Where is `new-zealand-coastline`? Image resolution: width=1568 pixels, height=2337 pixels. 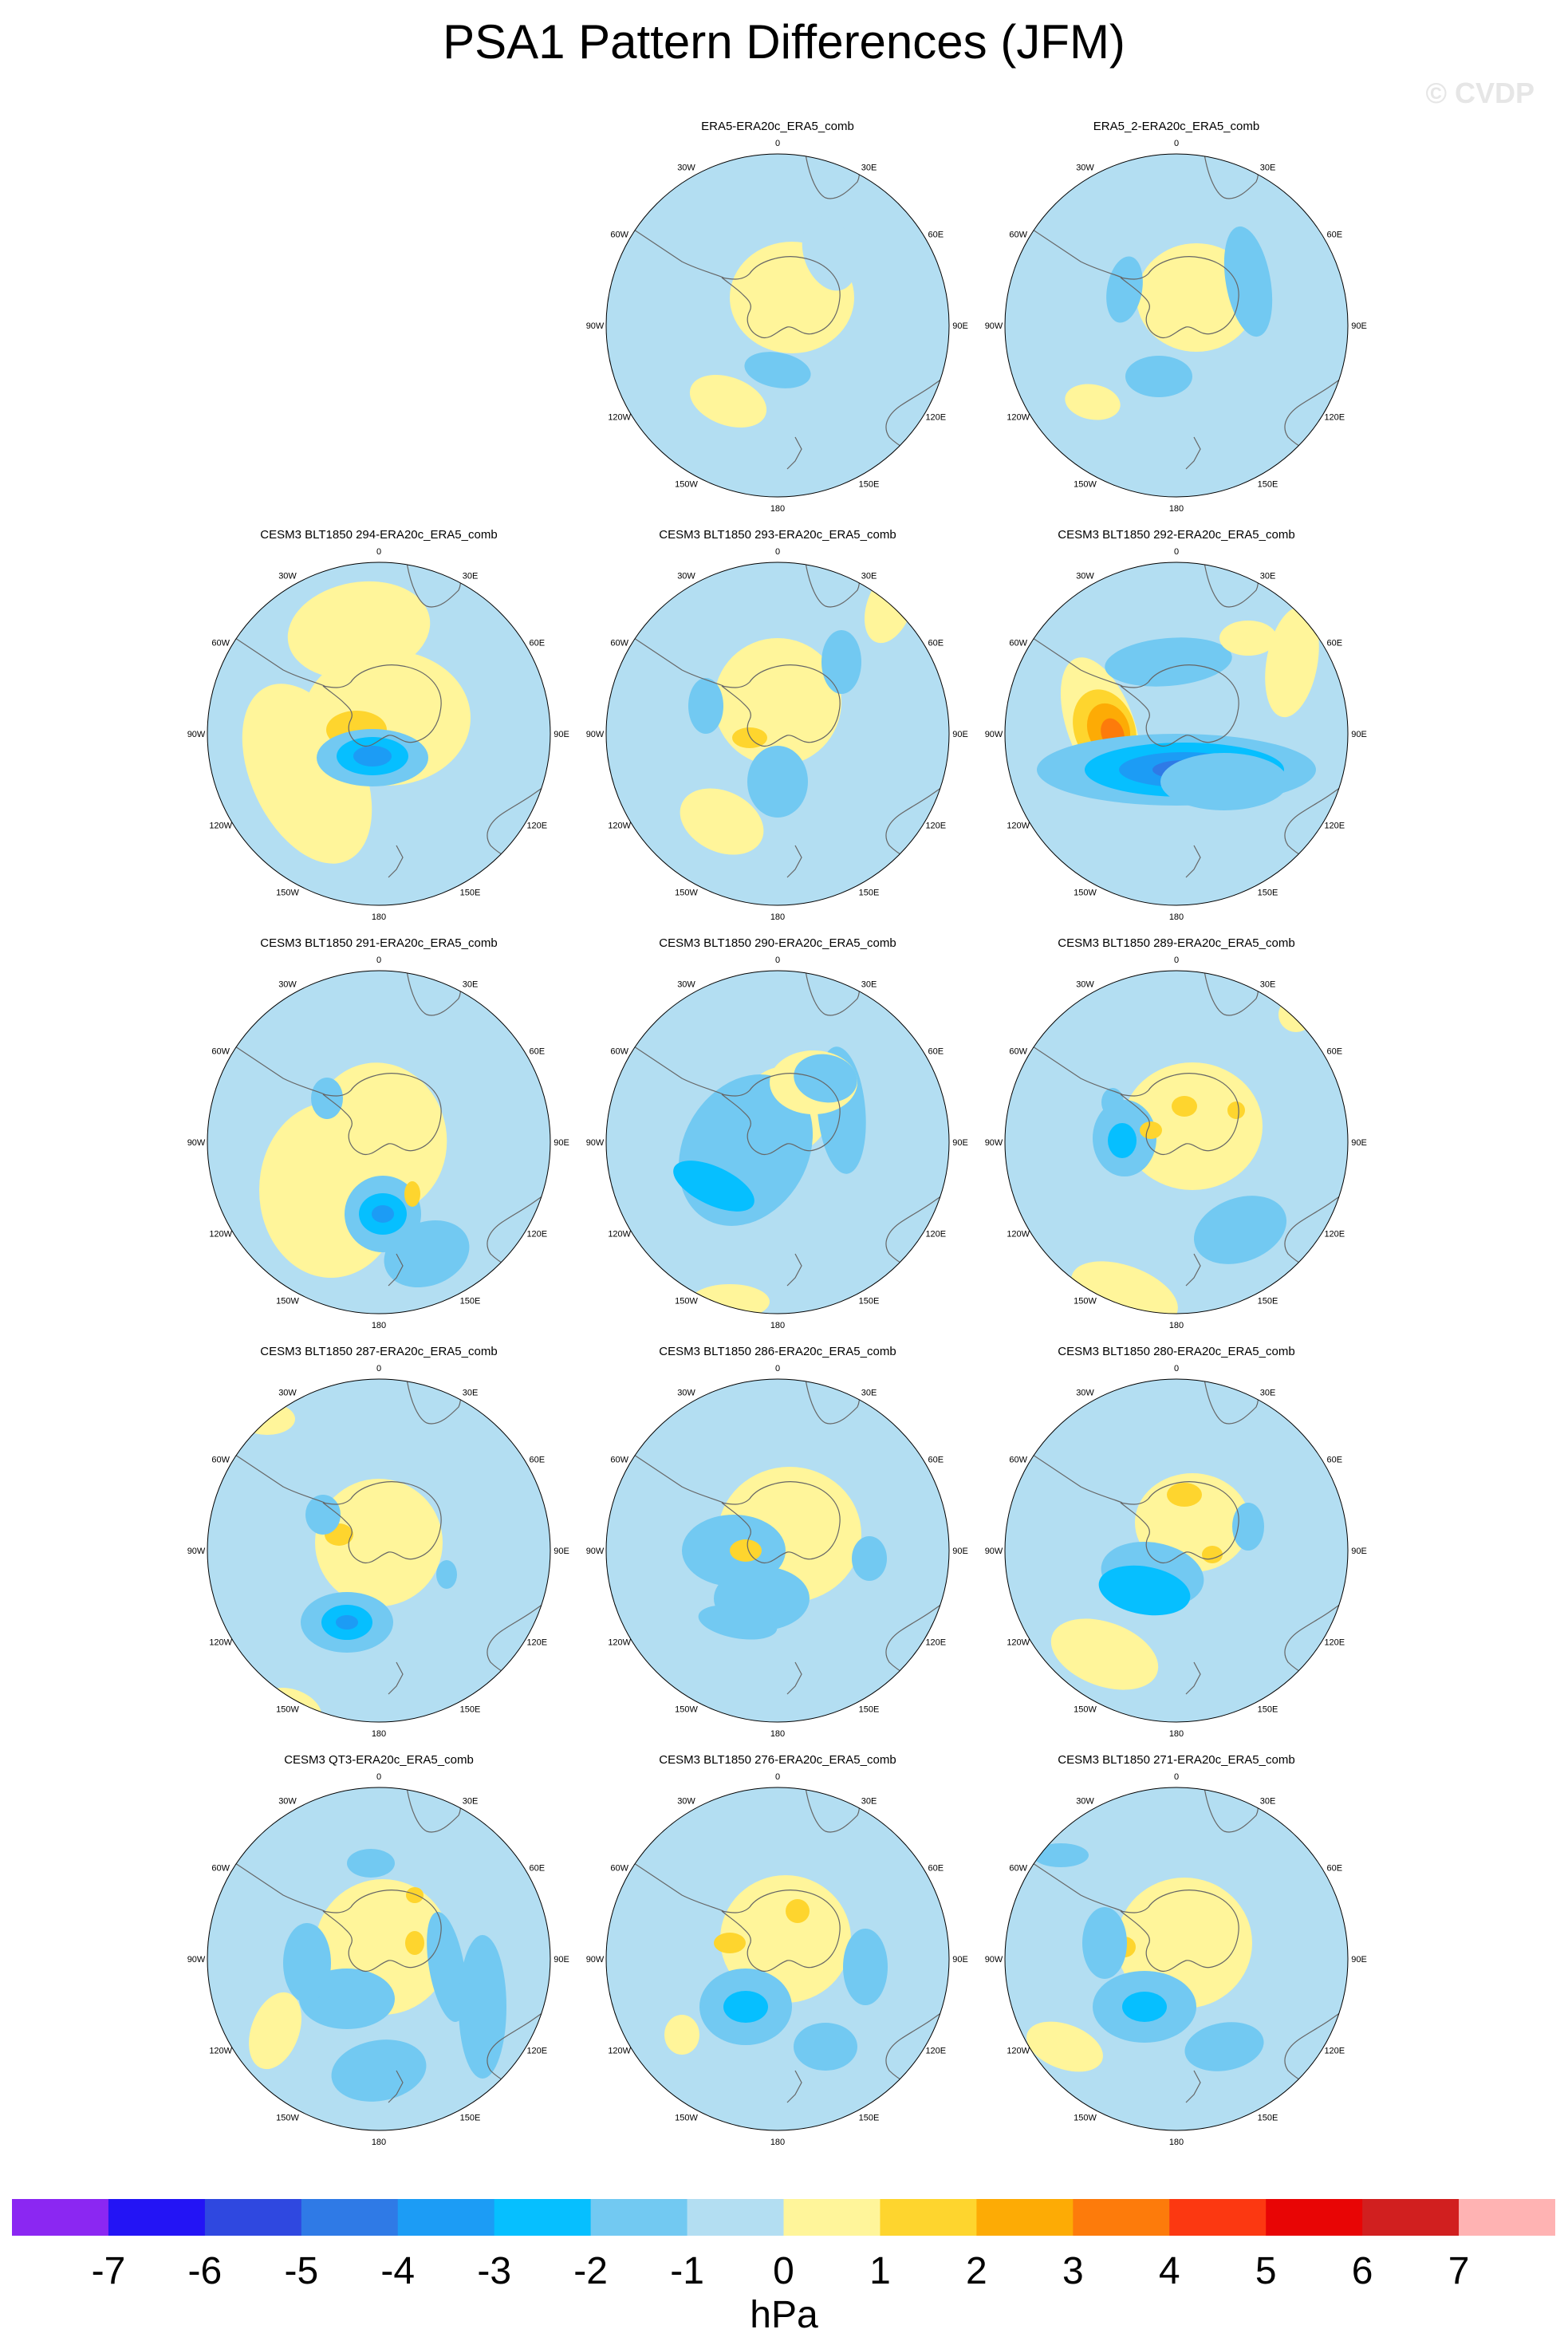 new-zealand-coastline is located at coordinates (396, 1270).